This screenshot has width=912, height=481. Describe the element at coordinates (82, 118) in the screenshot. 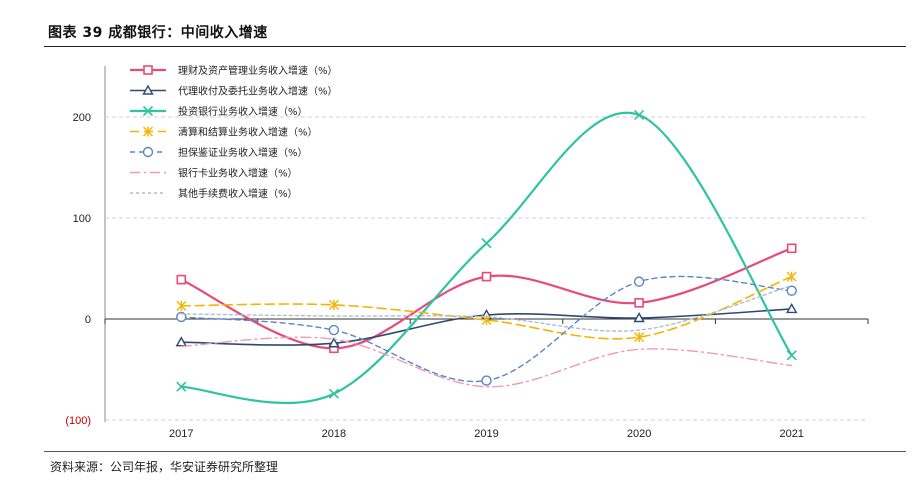

I see `y-tick-label: 200` at that location.